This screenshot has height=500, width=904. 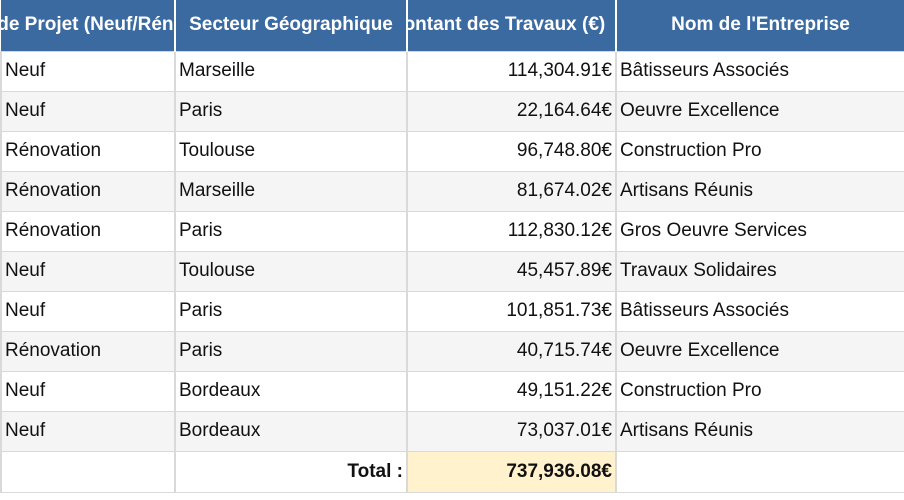 I want to click on column-header-type-label: Type de Projet (Neuf/Rénovation), so click(x=87, y=25).